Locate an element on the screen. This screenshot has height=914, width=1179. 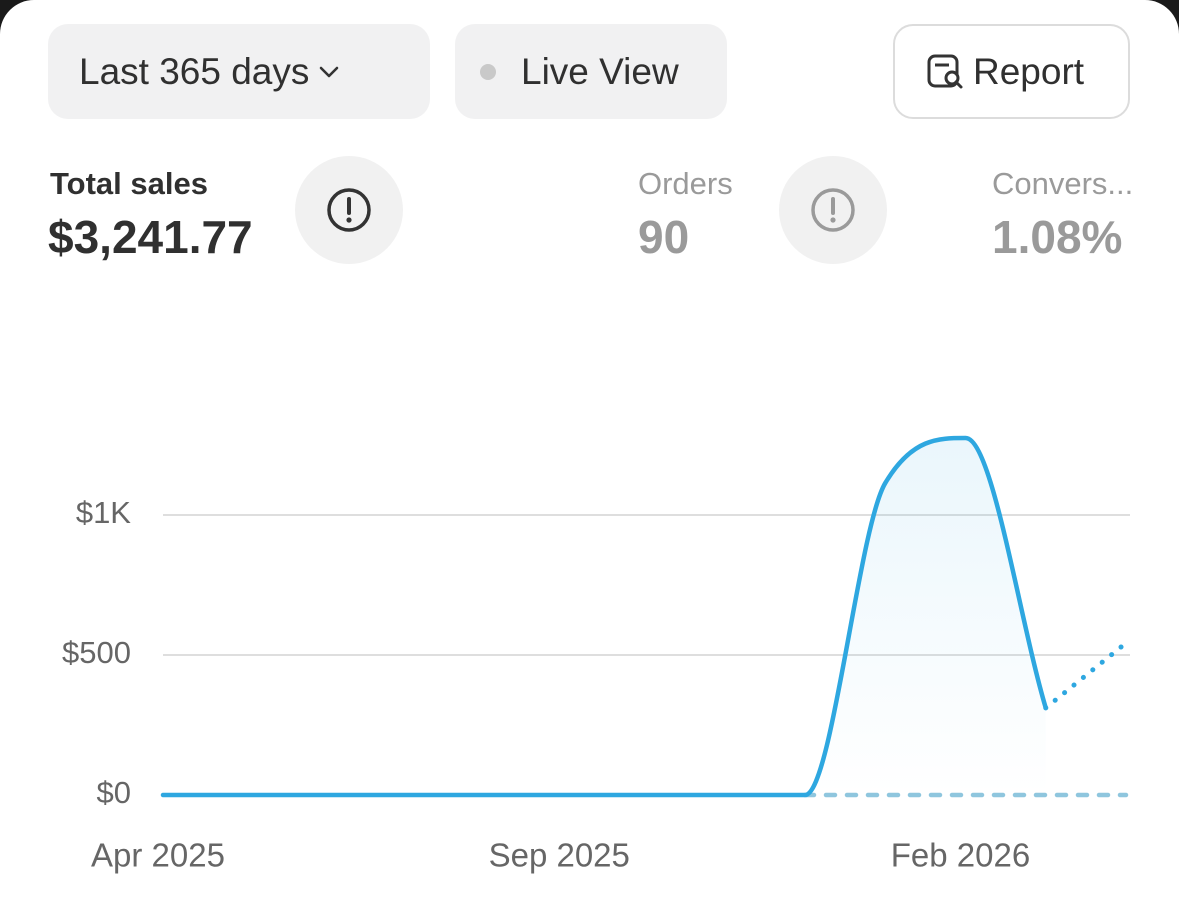
metric-label: Total sales is located at coordinates (129, 183).